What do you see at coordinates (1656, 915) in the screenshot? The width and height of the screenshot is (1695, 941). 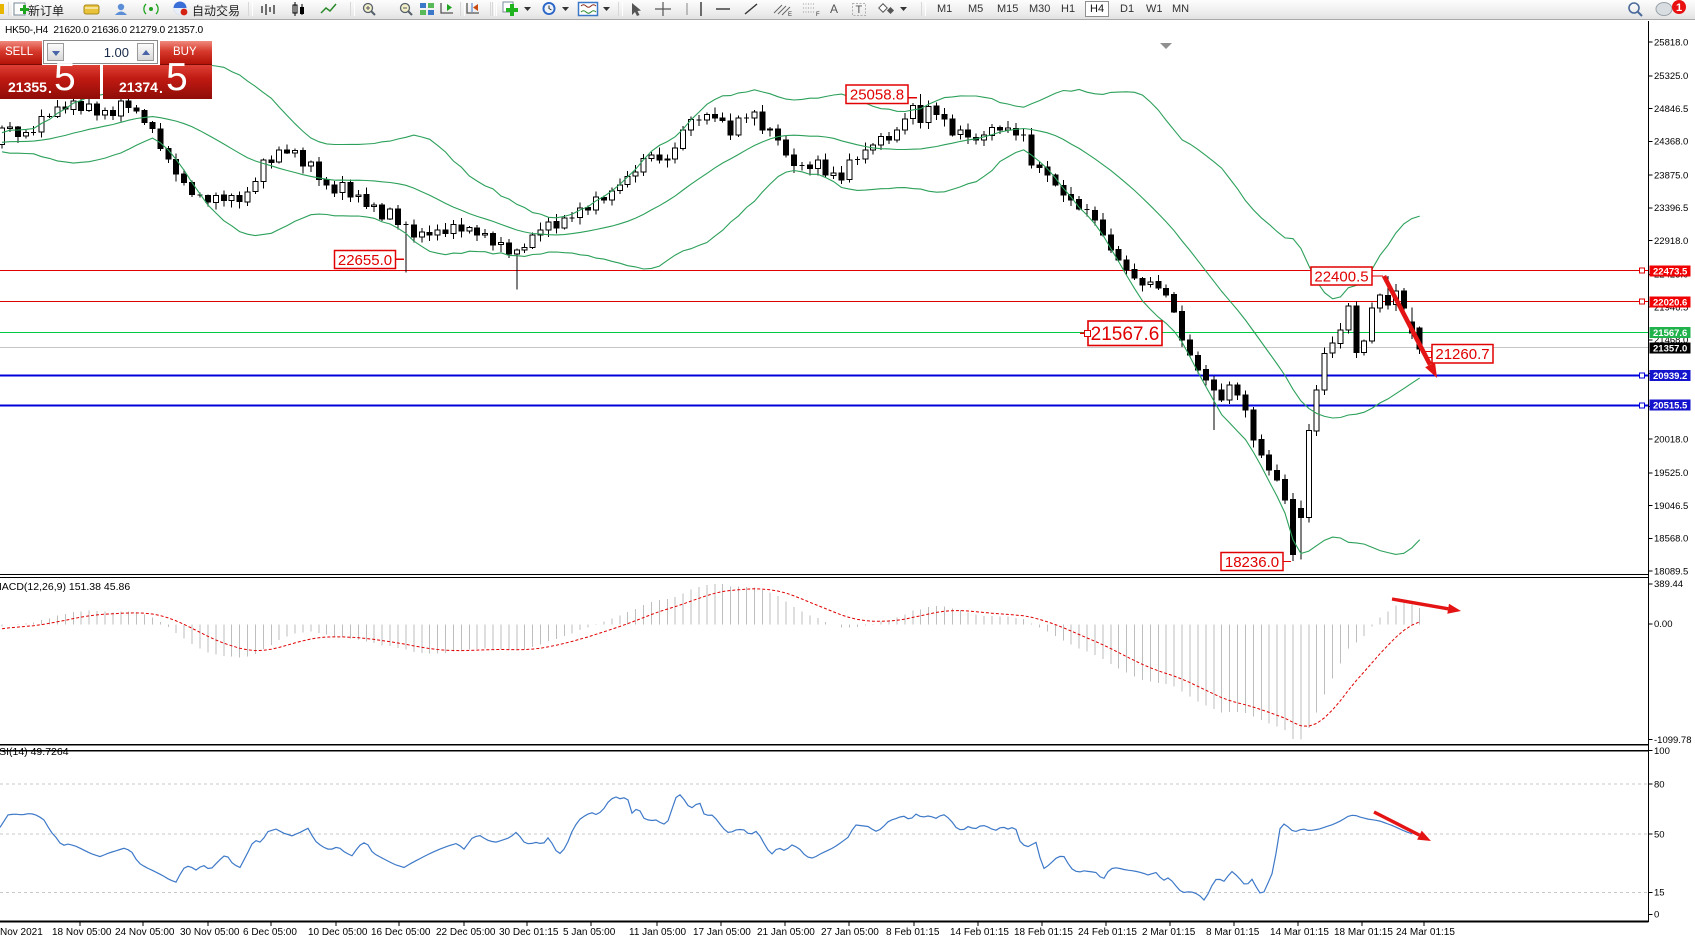 I see `svg-text: 0` at bounding box center [1656, 915].